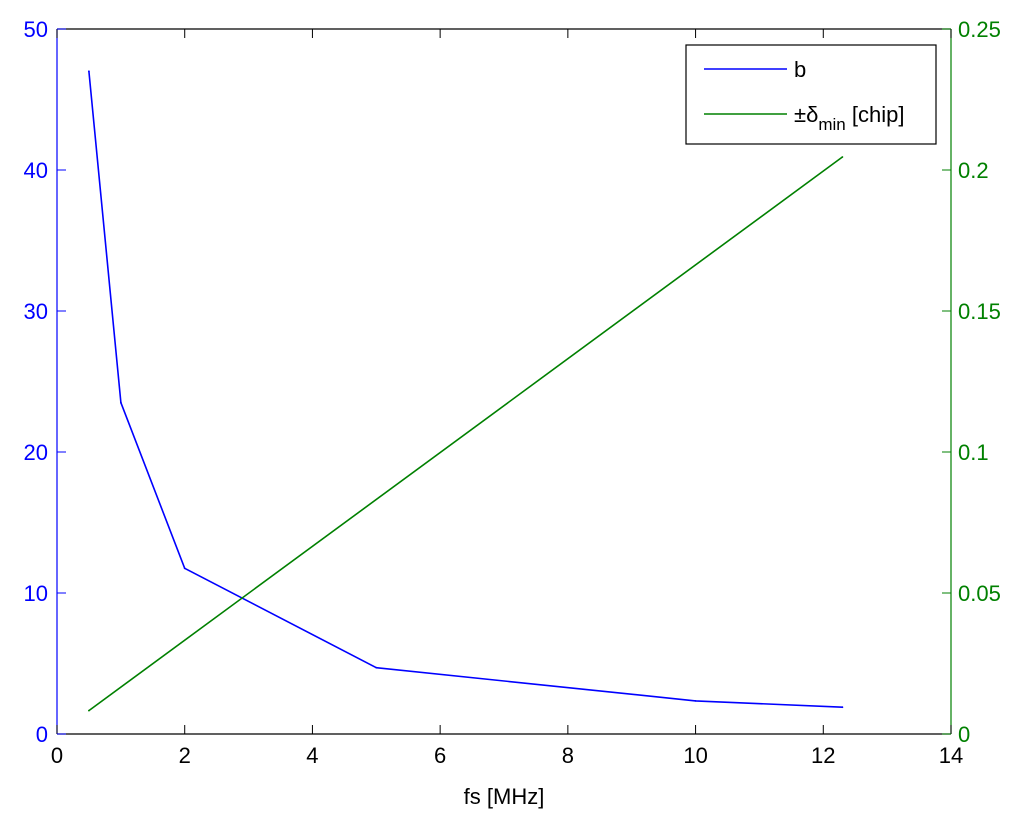 This screenshot has width=1024, height=823. I want to click on x-axis-label: fs [MHz], so click(504, 796).